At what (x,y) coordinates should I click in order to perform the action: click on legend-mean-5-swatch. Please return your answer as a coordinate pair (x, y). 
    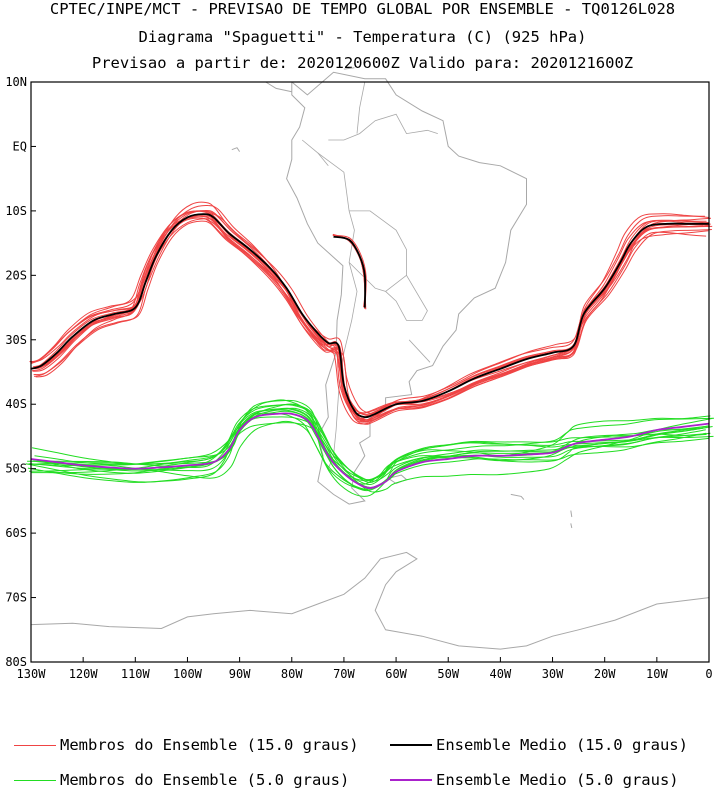
    Looking at the image, I should click on (411, 780).